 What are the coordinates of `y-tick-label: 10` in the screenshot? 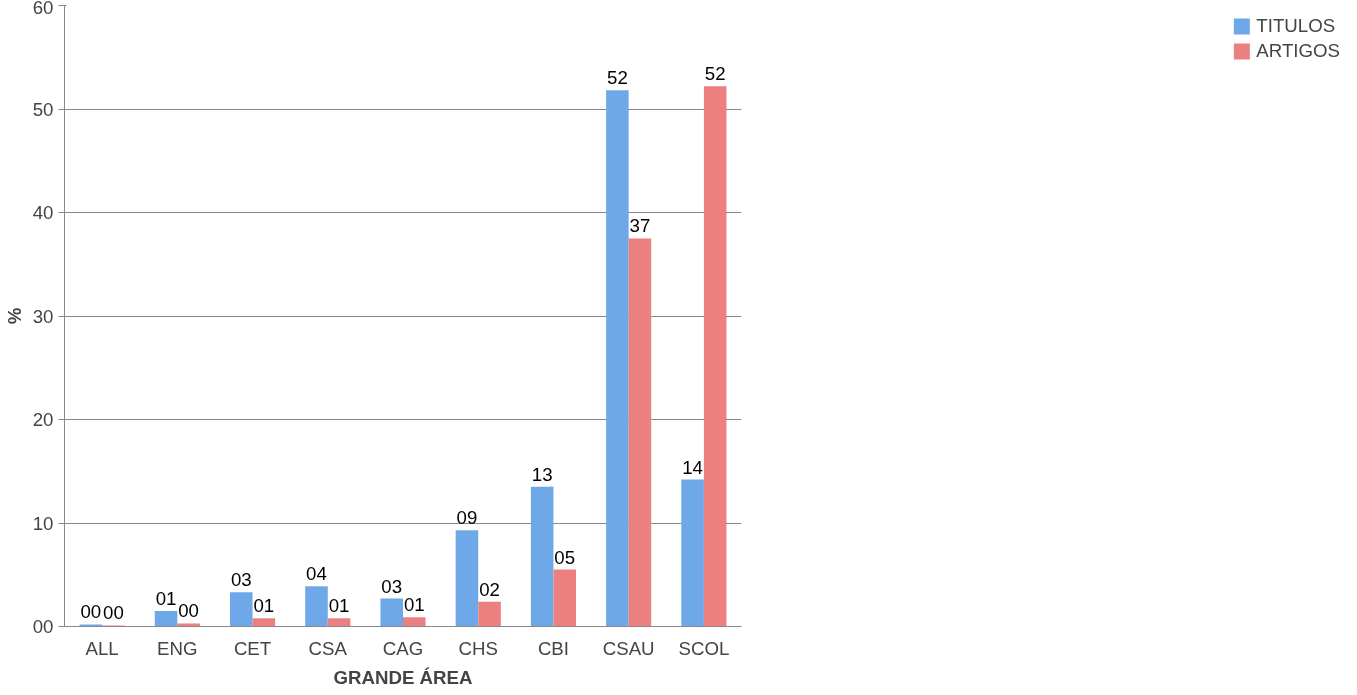 It's located at (43, 523).